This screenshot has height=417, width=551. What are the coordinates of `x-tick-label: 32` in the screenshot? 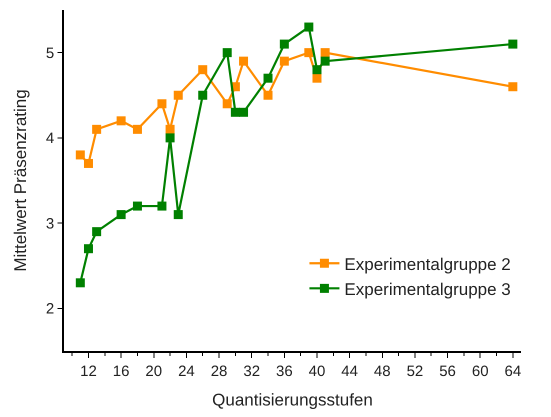 It's located at (251, 371).